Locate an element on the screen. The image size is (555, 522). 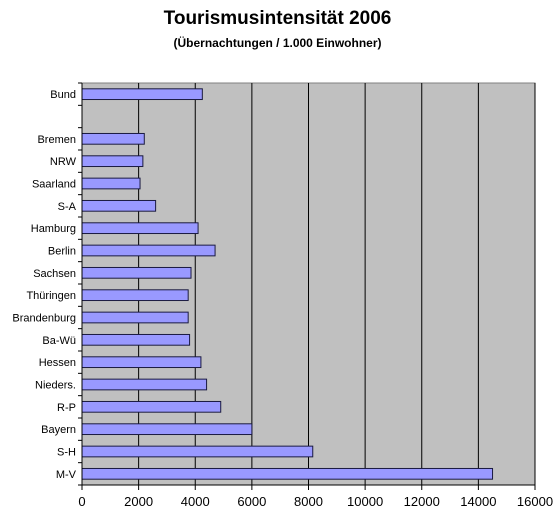
y-tick-label: Saarland is located at coordinates (54, 185).